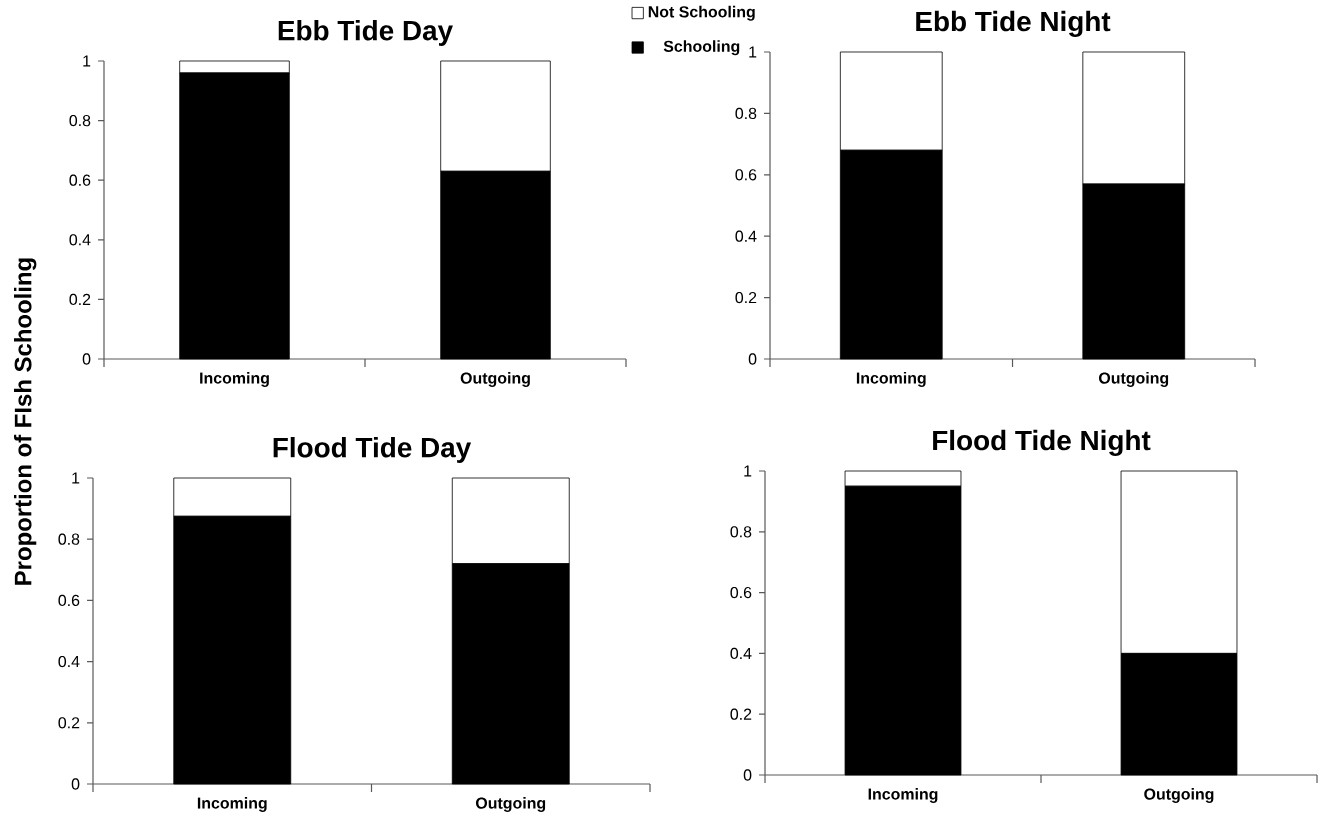  Describe the element at coordinates (365, 32) in the screenshot. I see `chart-title: Ebb Tide Day` at that location.